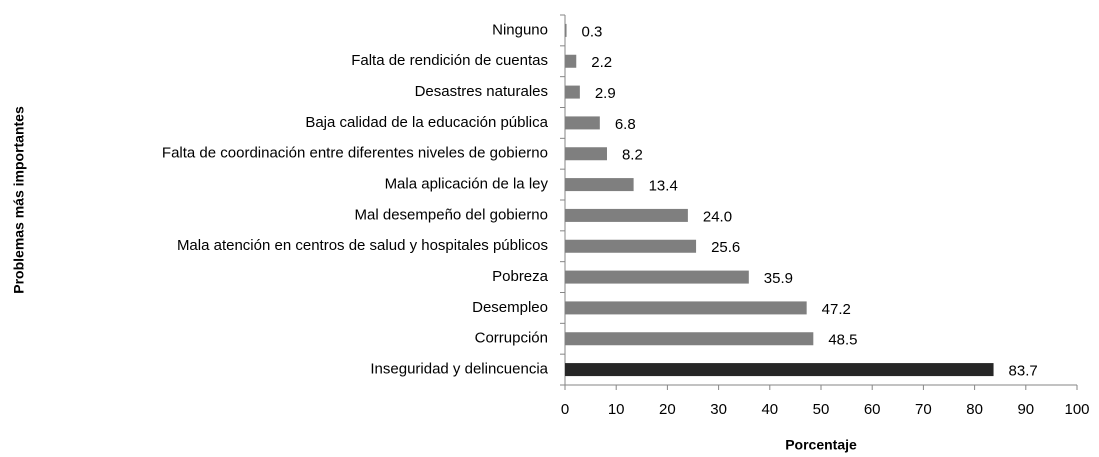  I want to click on y-axis-label: Problemas más importantes, so click(19, 200).